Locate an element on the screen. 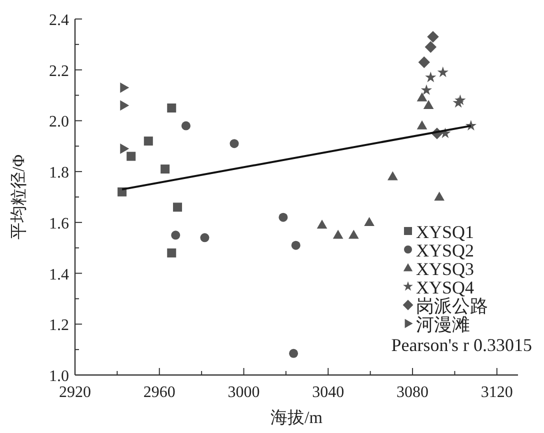  y-tick-label: 1.2 is located at coordinates (59, 325).